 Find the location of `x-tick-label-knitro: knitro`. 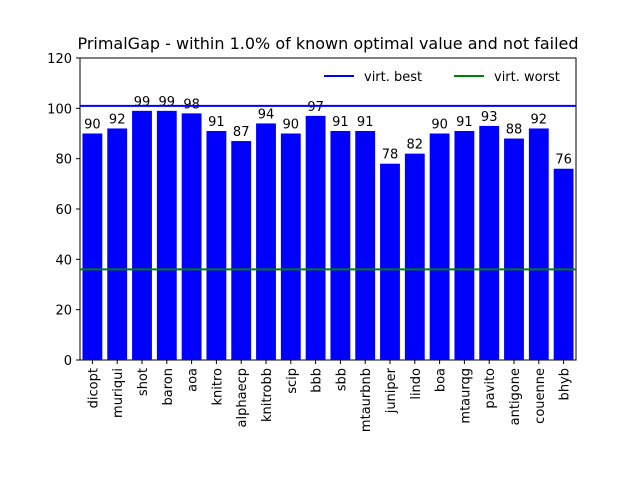

x-tick-label-knitro: knitro is located at coordinates (217, 387).